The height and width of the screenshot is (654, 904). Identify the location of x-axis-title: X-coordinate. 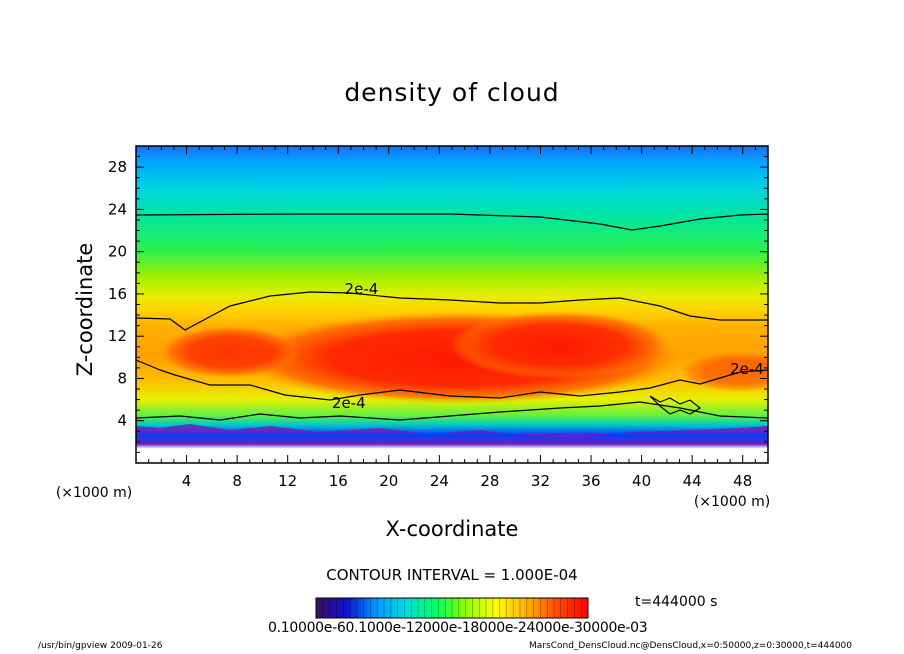
(452, 529).